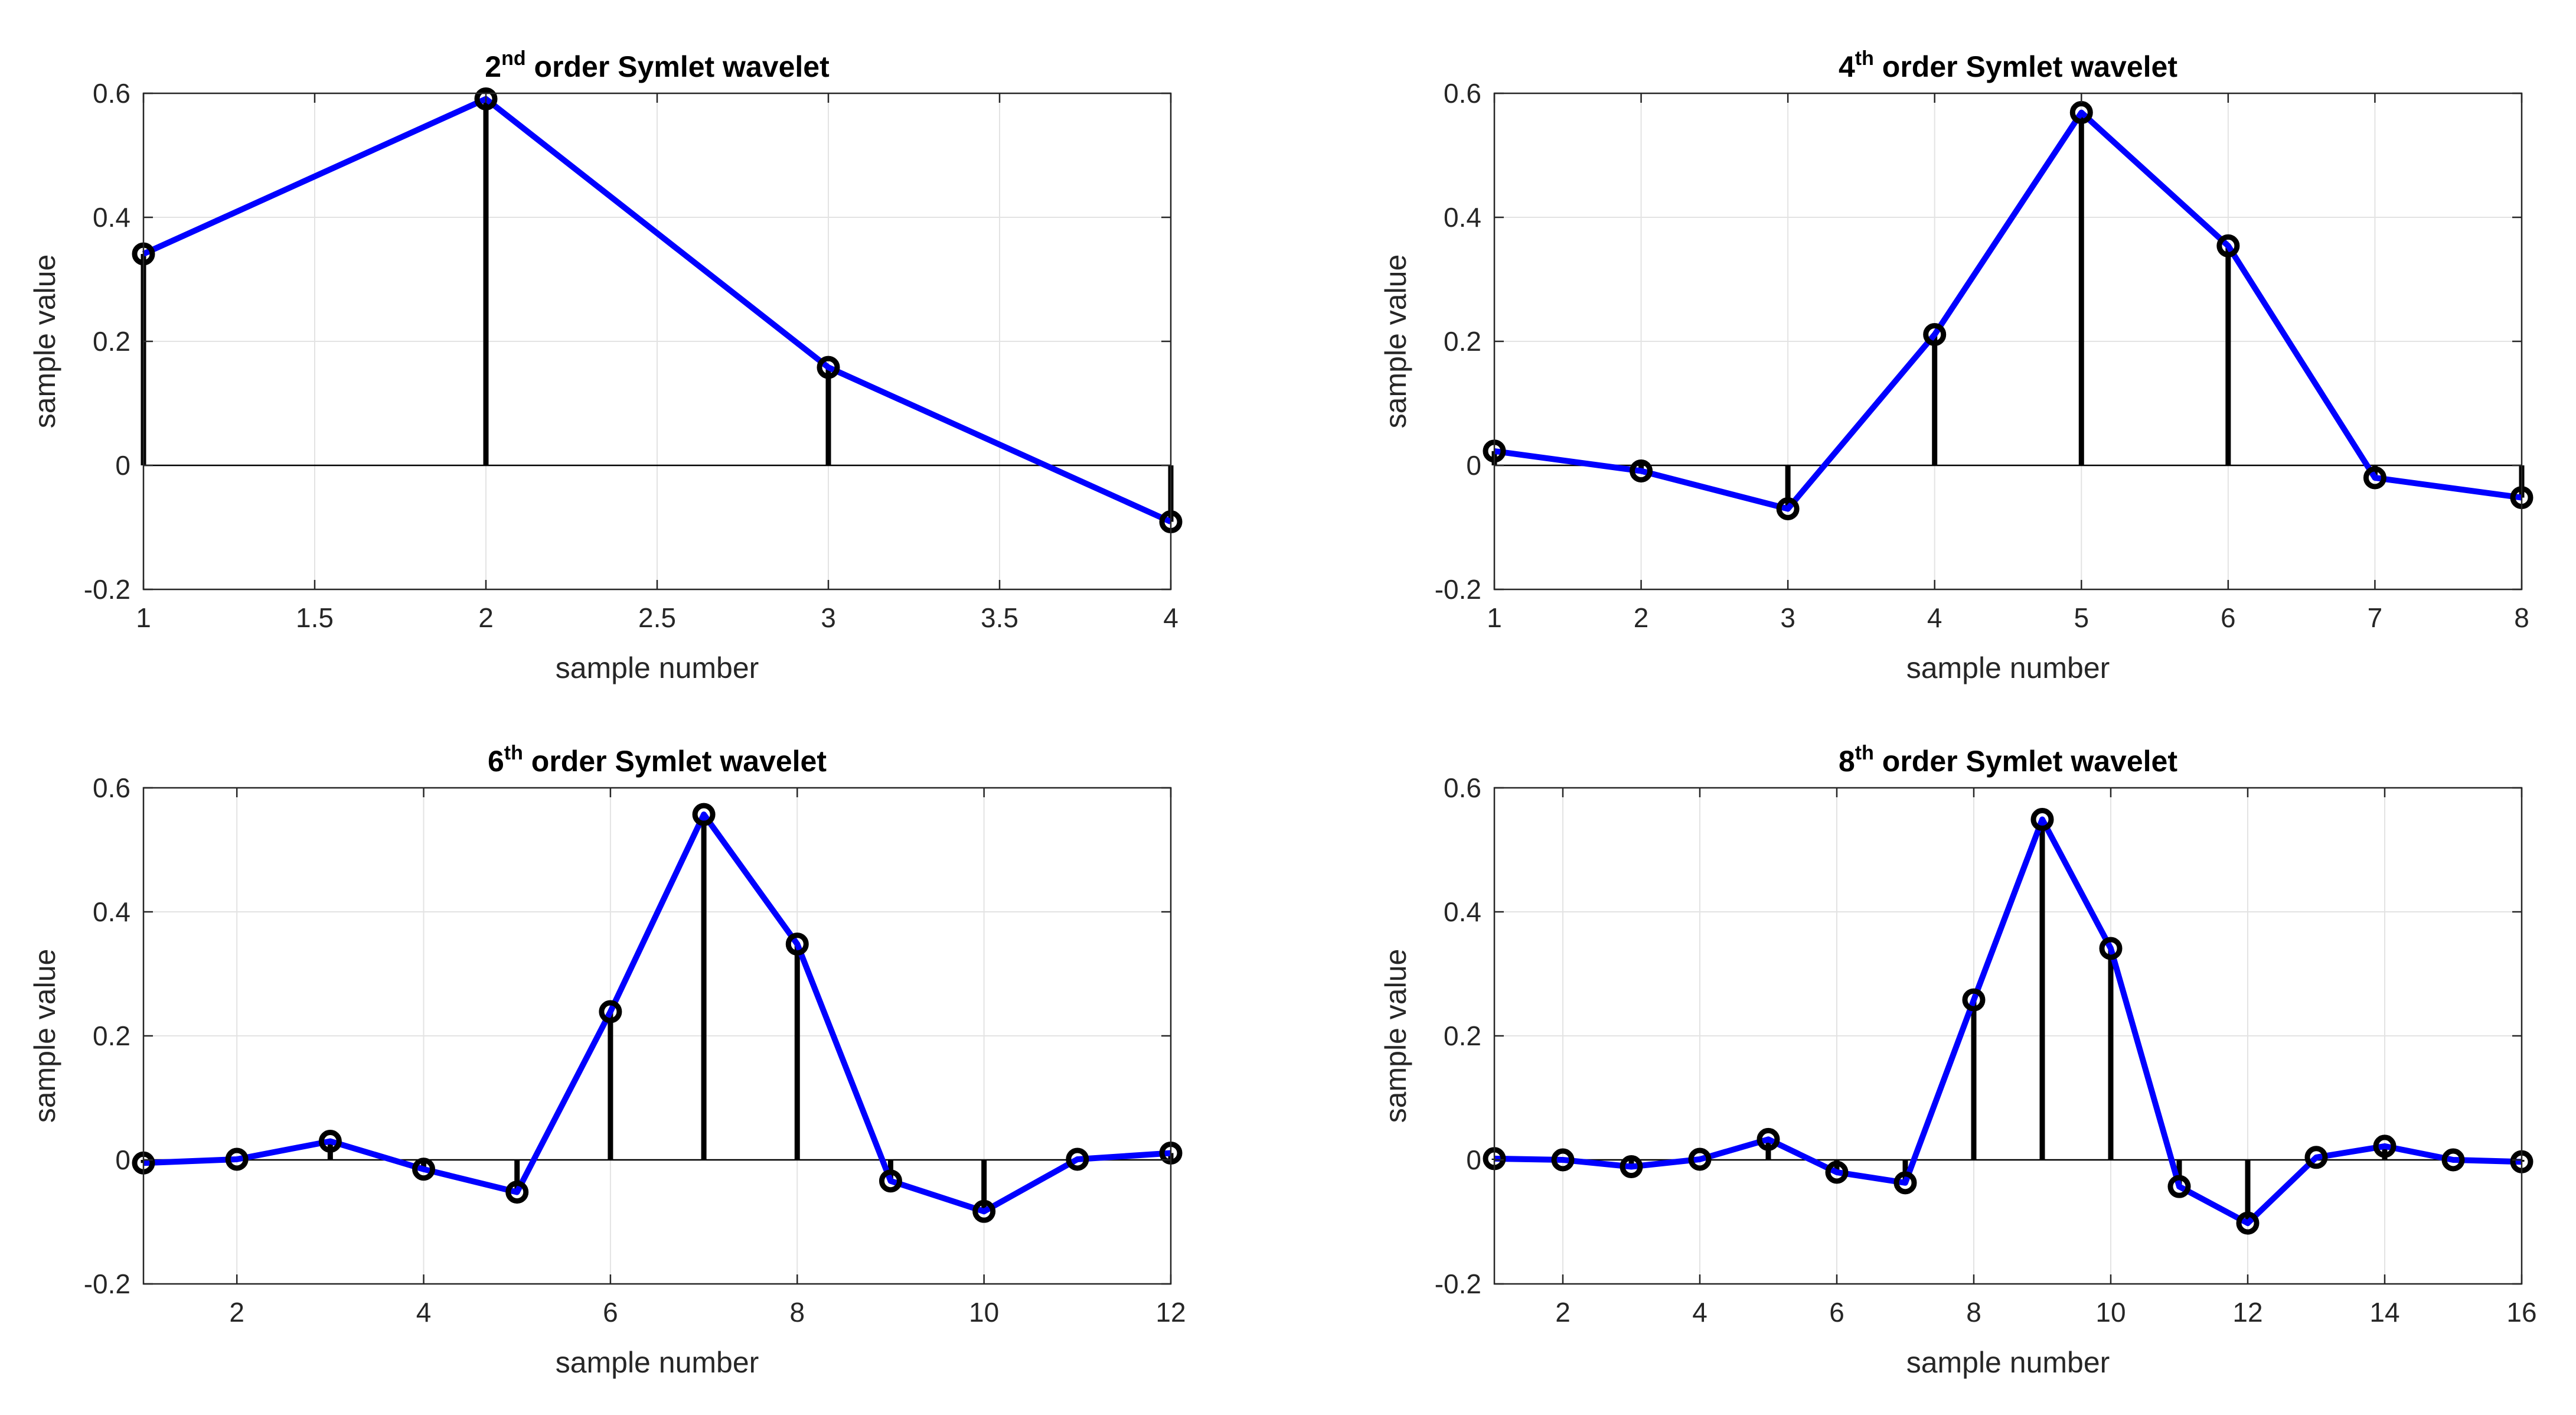 This screenshot has height=1415, width=2576. I want to click on p3-xtick-label-2: 6, so click(610, 1312).